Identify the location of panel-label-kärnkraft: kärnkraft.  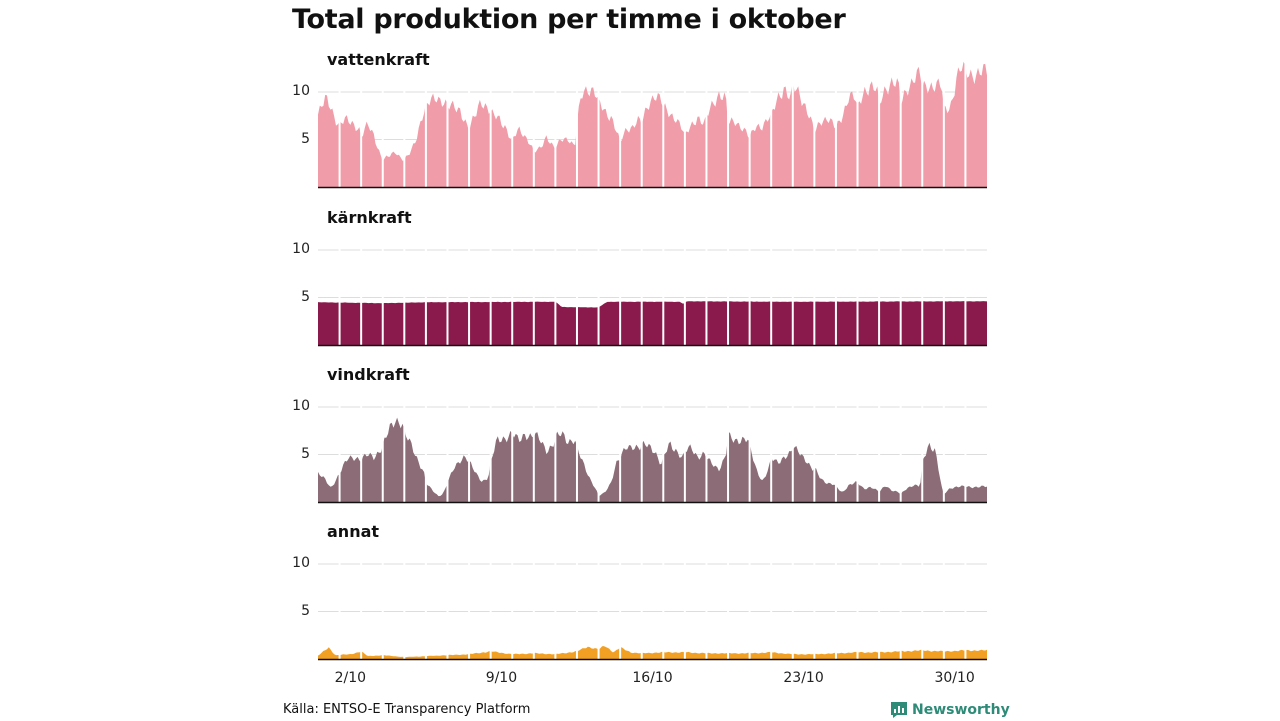
(369, 217).